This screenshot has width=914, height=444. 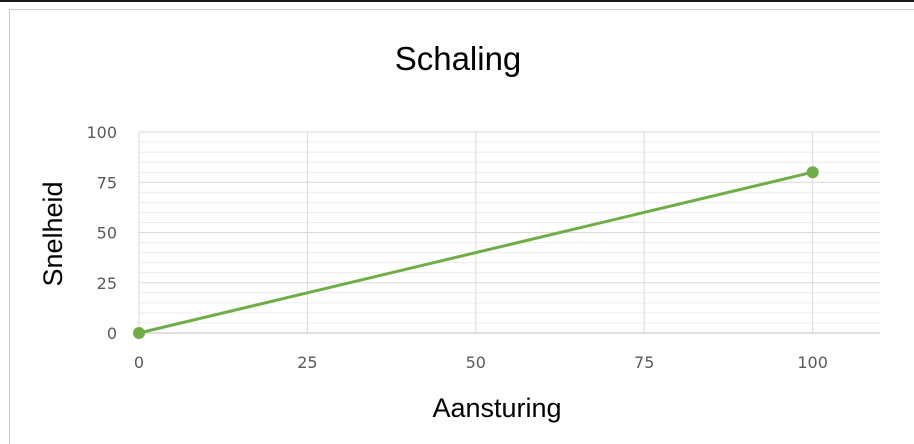 What do you see at coordinates (107, 283) in the screenshot?
I see `y-tick-label: 25` at bounding box center [107, 283].